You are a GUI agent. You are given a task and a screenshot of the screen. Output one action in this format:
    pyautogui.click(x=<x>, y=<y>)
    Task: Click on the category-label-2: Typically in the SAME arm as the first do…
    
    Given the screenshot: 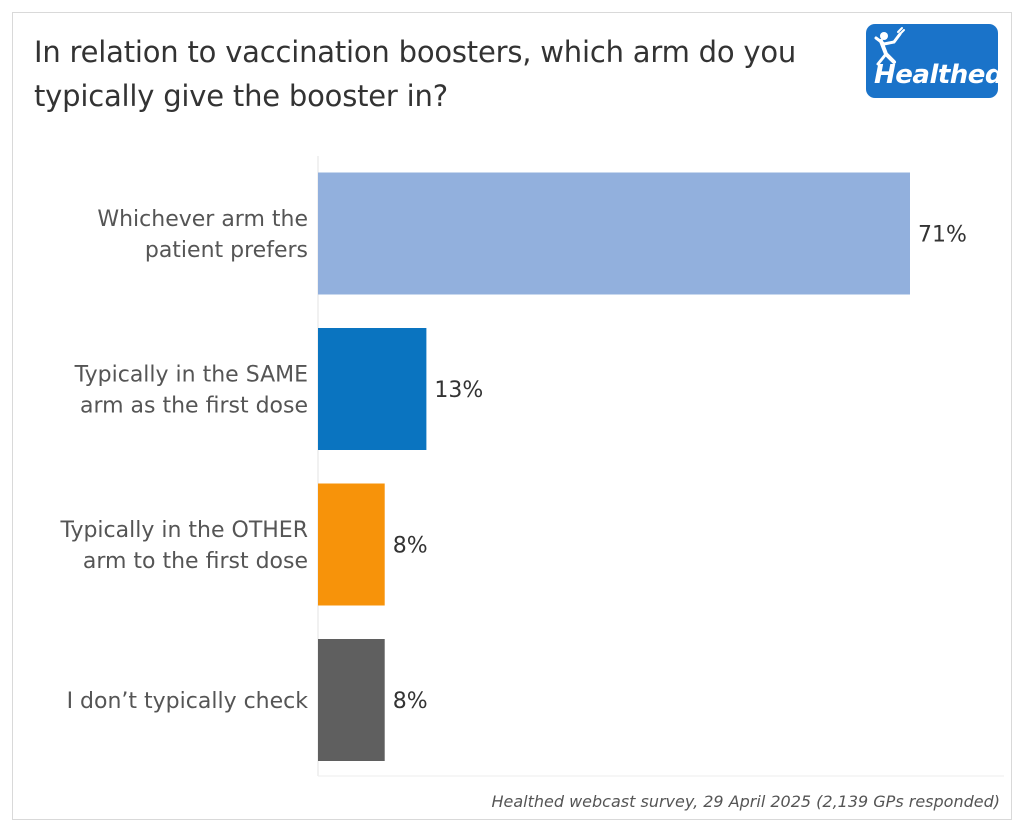 What is the action you would take?
    pyautogui.click(x=191, y=391)
    